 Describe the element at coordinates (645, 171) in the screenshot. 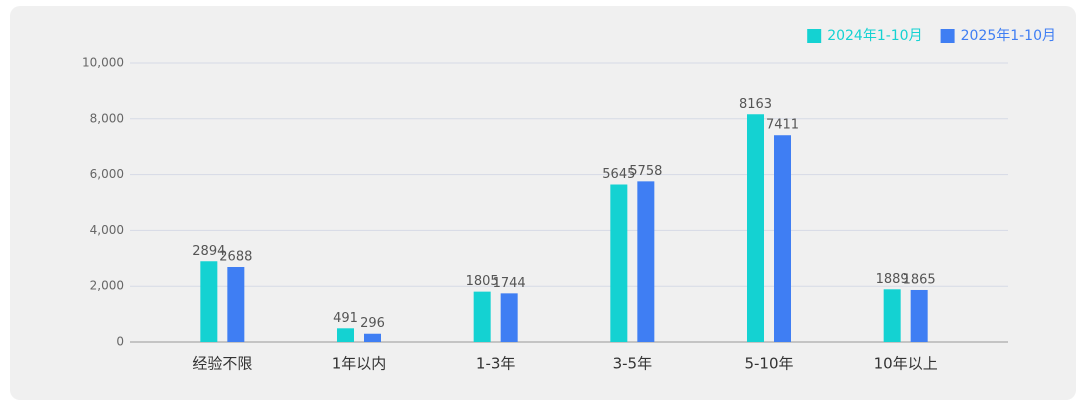

I see `value-label: 5758` at that location.